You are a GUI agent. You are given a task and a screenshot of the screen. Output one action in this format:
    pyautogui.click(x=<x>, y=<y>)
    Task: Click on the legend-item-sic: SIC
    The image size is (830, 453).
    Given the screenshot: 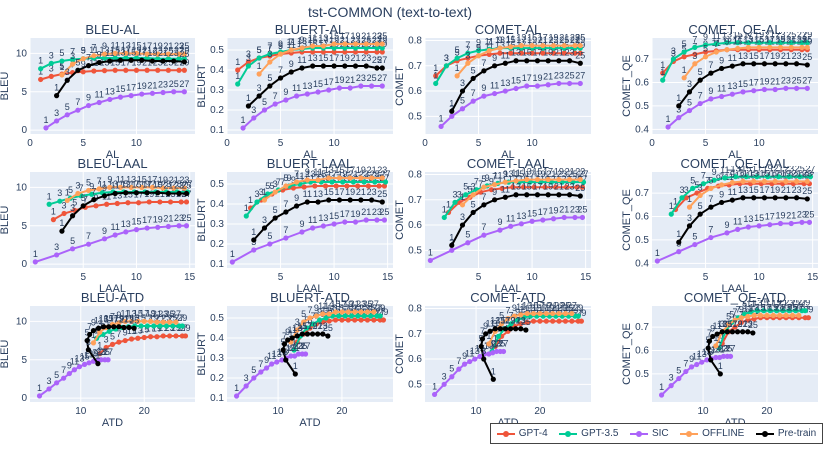 What is the action you would take?
    pyautogui.click(x=649, y=433)
    